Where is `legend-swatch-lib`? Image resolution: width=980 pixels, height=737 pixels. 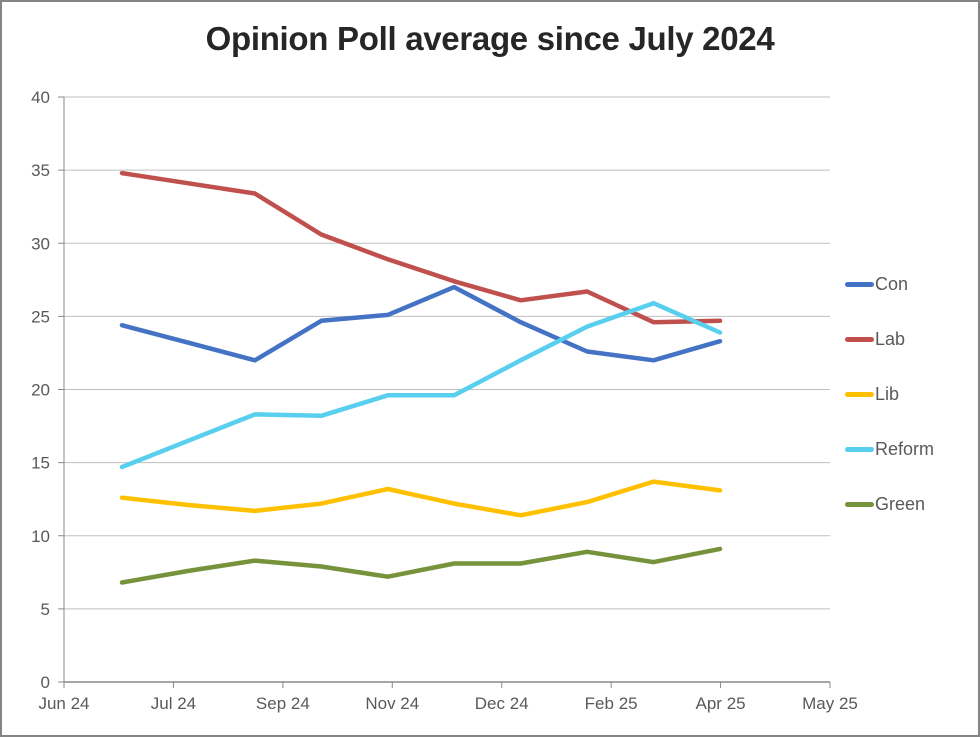 legend-swatch-lib is located at coordinates (859, 394).